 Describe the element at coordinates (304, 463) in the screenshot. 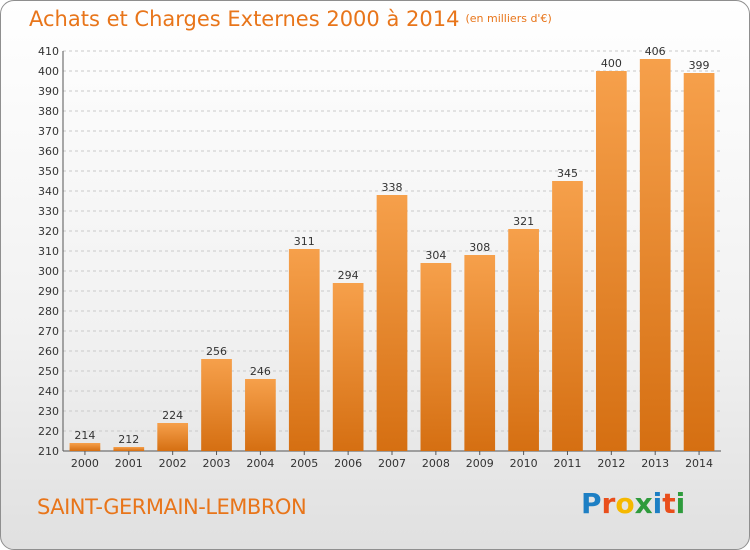

I see `x-tick-label-2005: 2005` at that location.